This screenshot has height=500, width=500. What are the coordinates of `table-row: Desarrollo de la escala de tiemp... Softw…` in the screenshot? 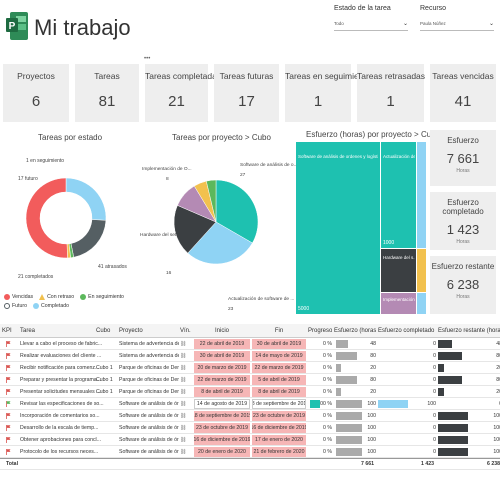 It's located at (250, 428).